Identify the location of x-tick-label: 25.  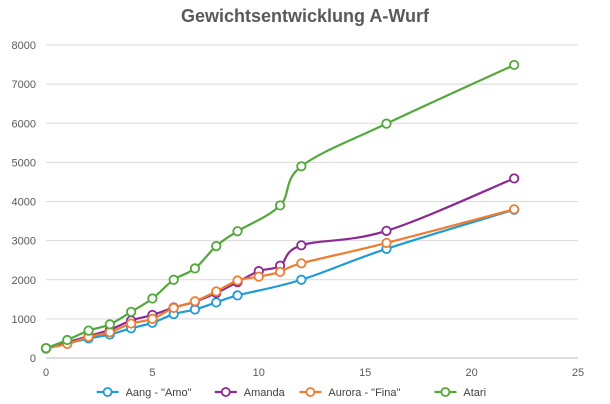
(578, 373).